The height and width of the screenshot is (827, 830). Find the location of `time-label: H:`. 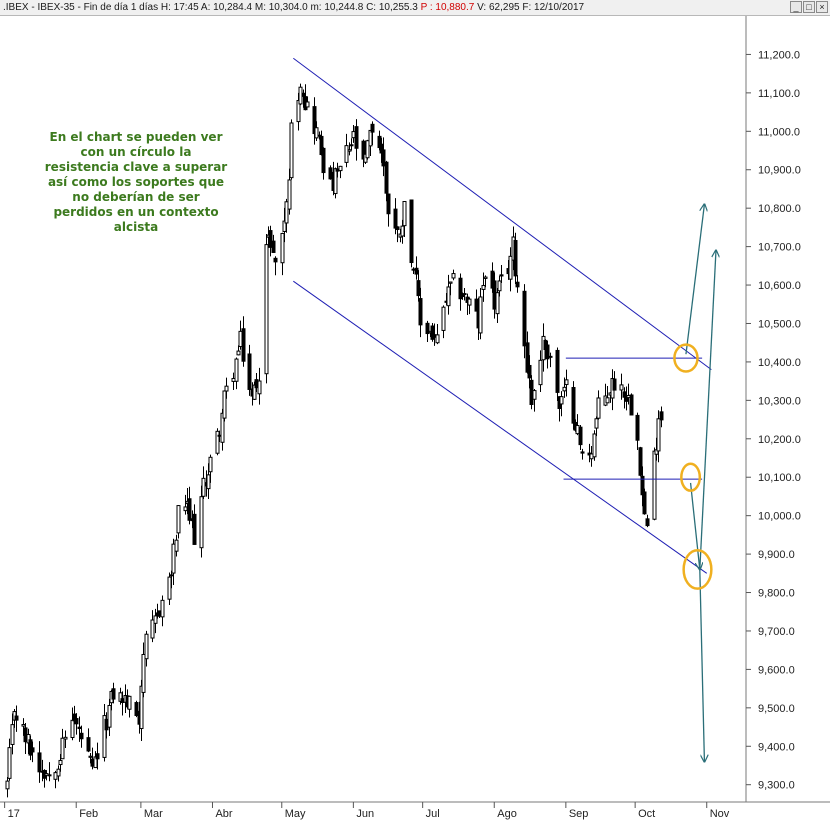

time-label: H: is located at coordinates (165, 7).